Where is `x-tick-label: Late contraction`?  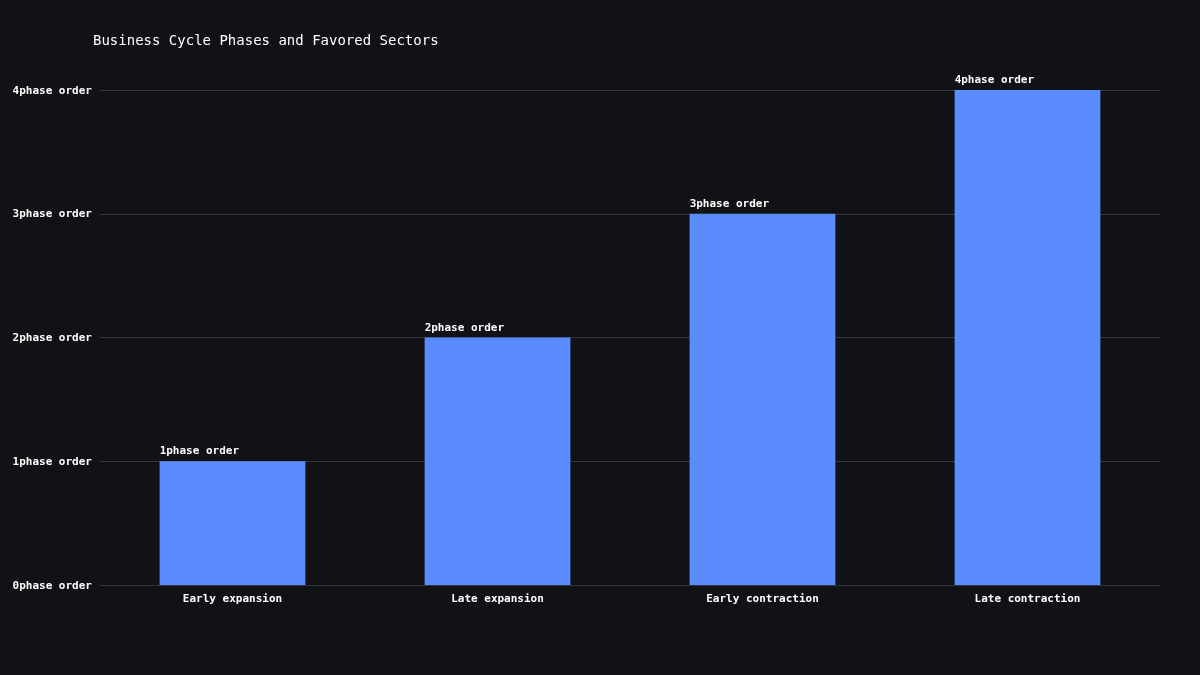
x-tick-label: Late contraction is located at coordinates (1027, 598).